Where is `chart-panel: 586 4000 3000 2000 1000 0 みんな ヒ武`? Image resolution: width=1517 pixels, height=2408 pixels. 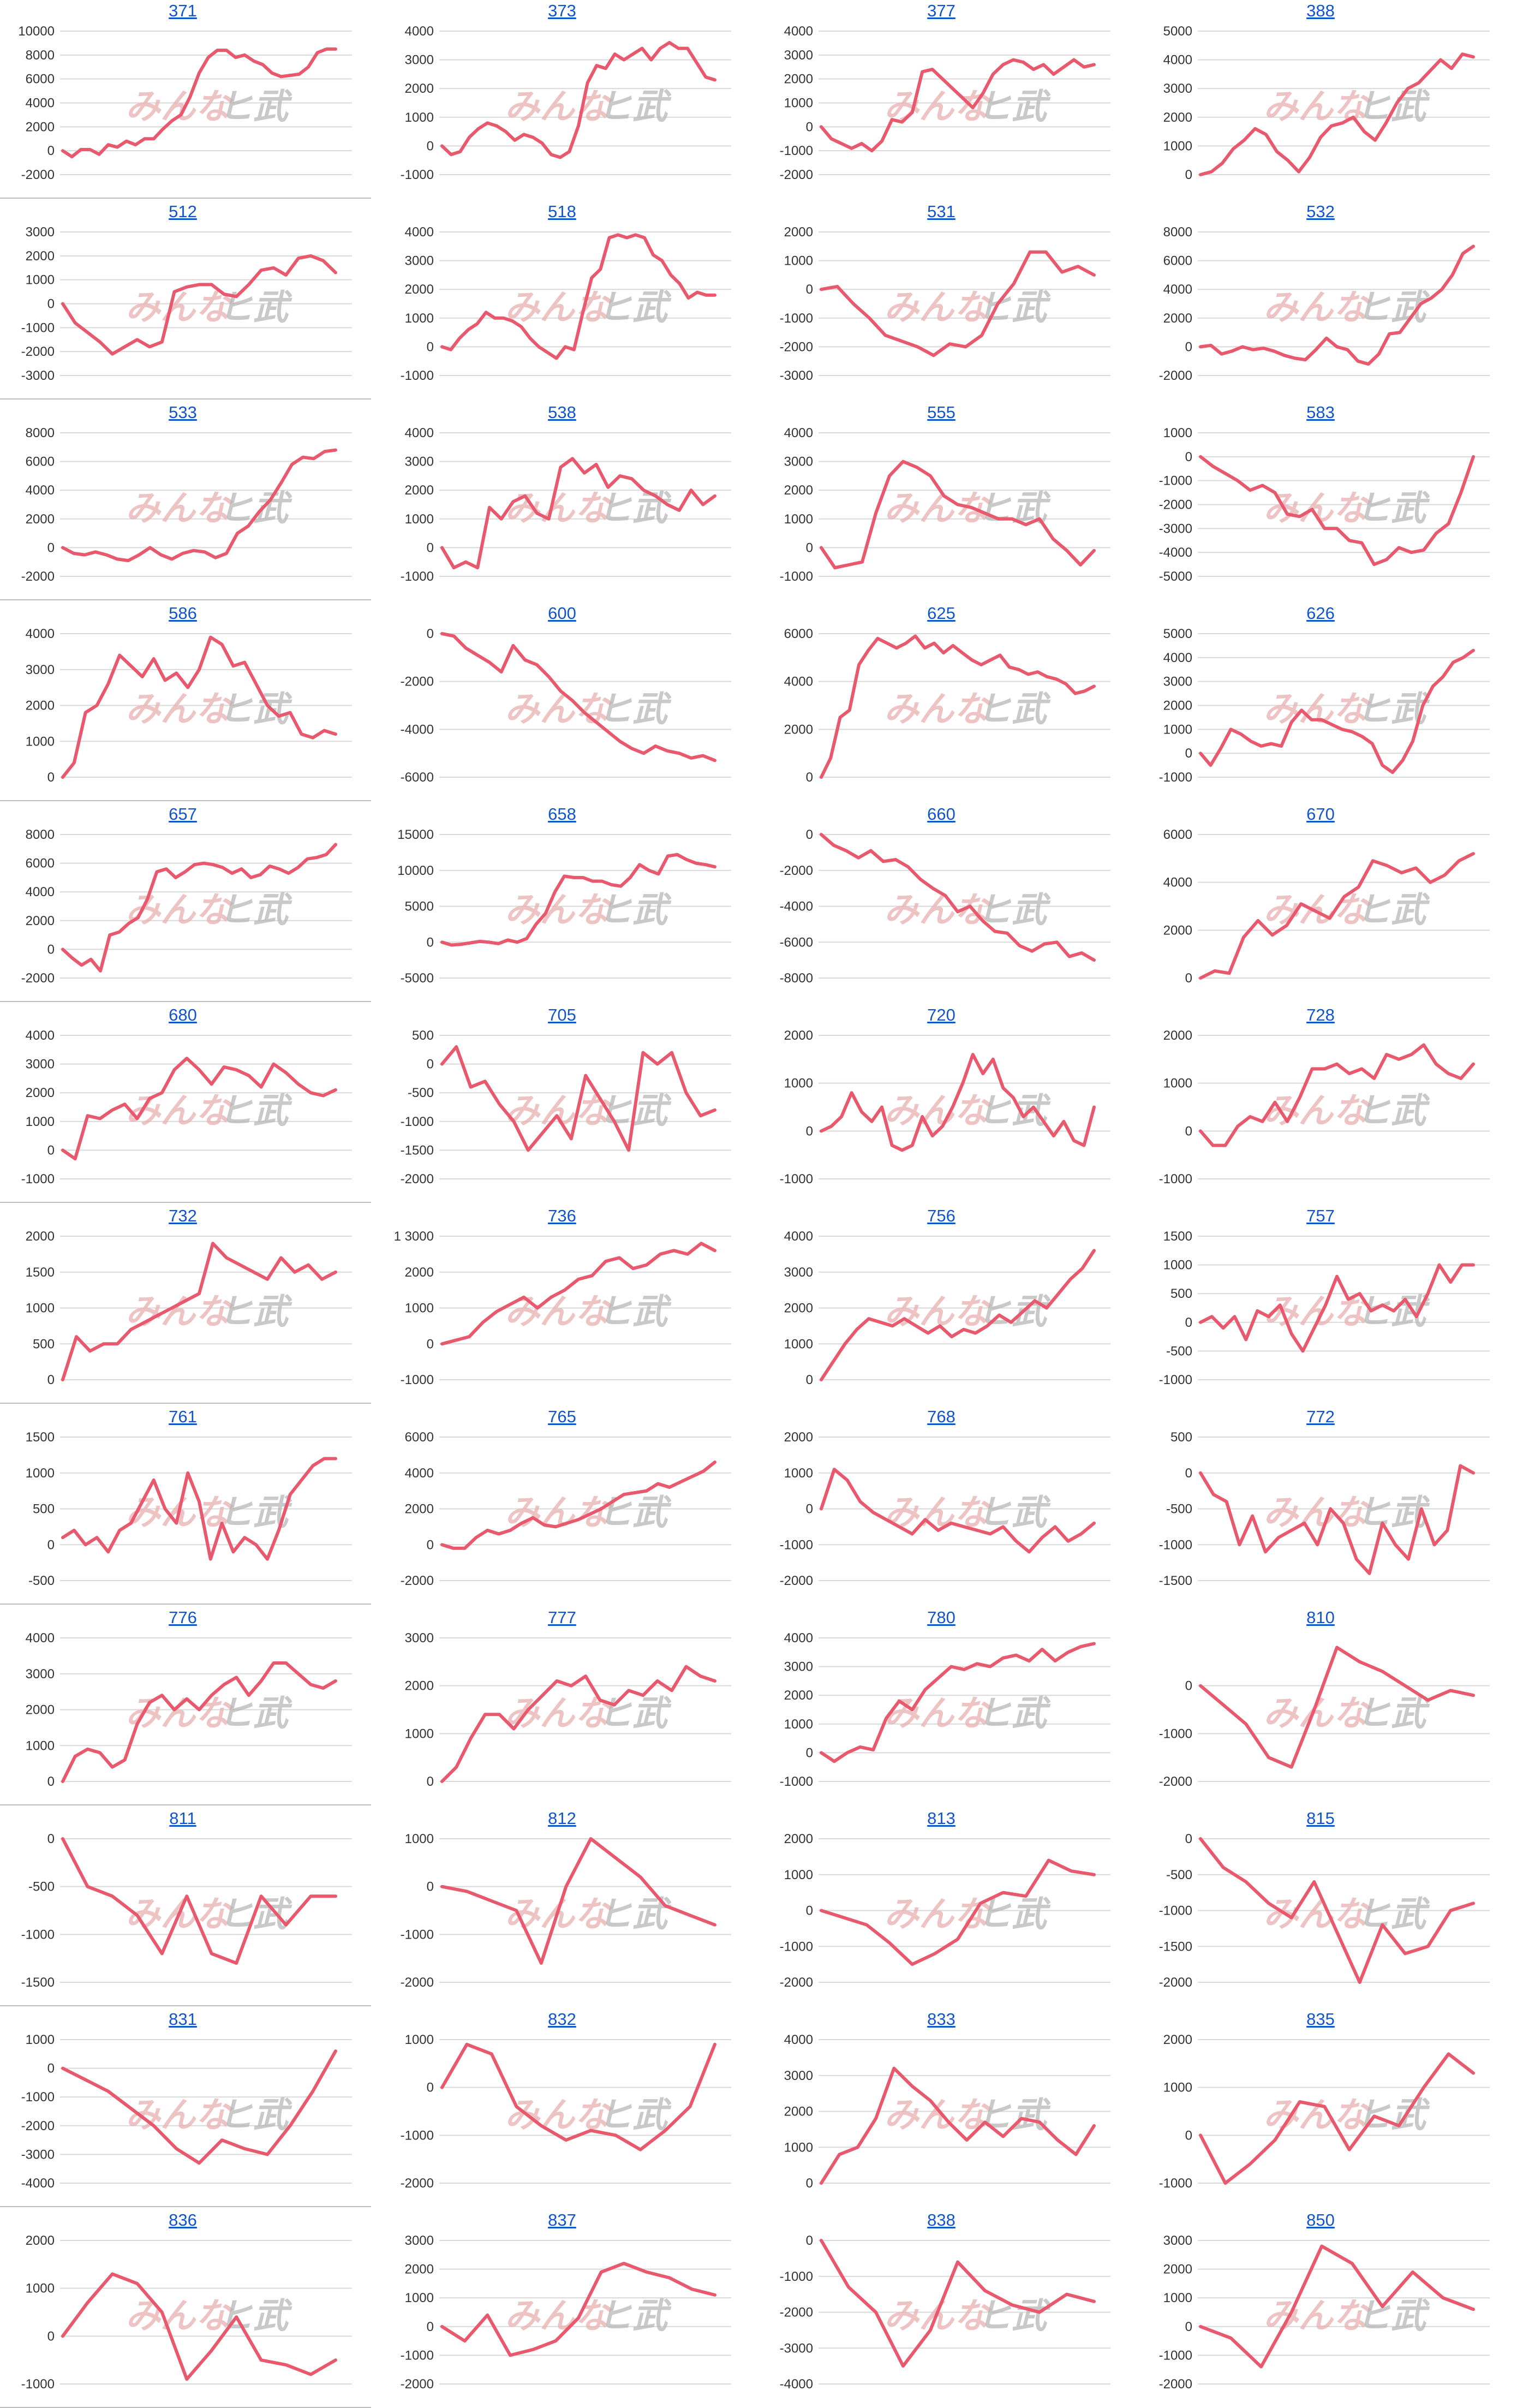 chart-panel: 586 4000 3000 2000 1000 0 みんな ヒ武 is located at coordinates (183, 699).